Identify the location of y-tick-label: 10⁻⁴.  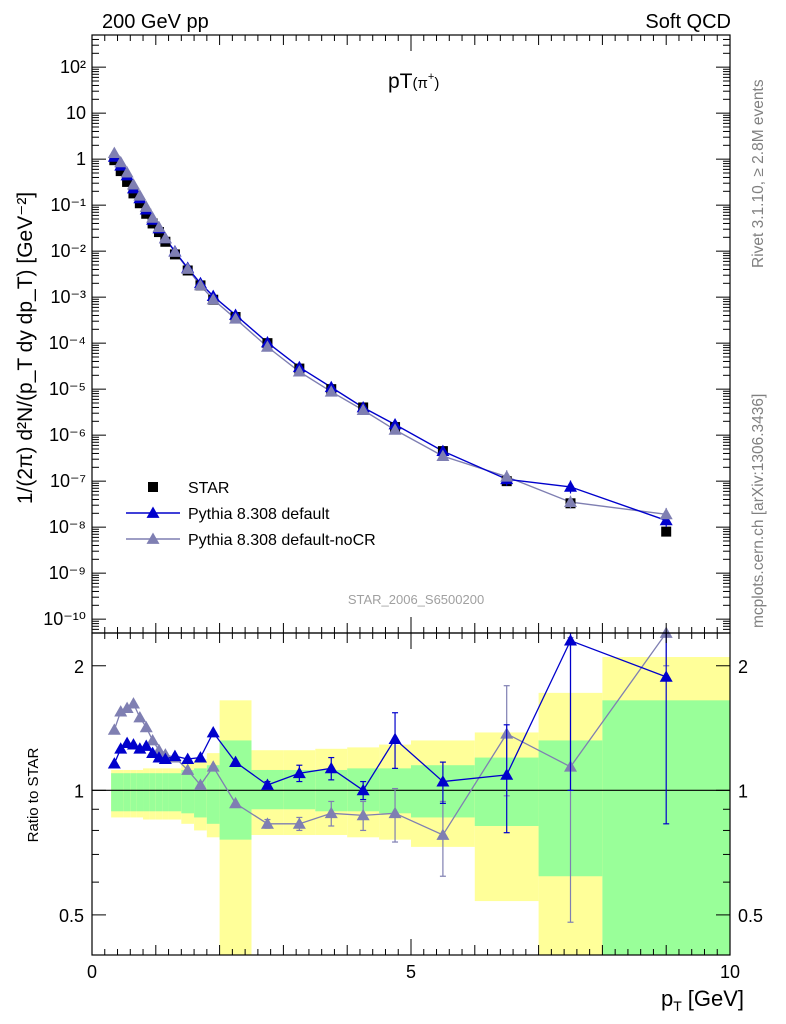
(67, 343).